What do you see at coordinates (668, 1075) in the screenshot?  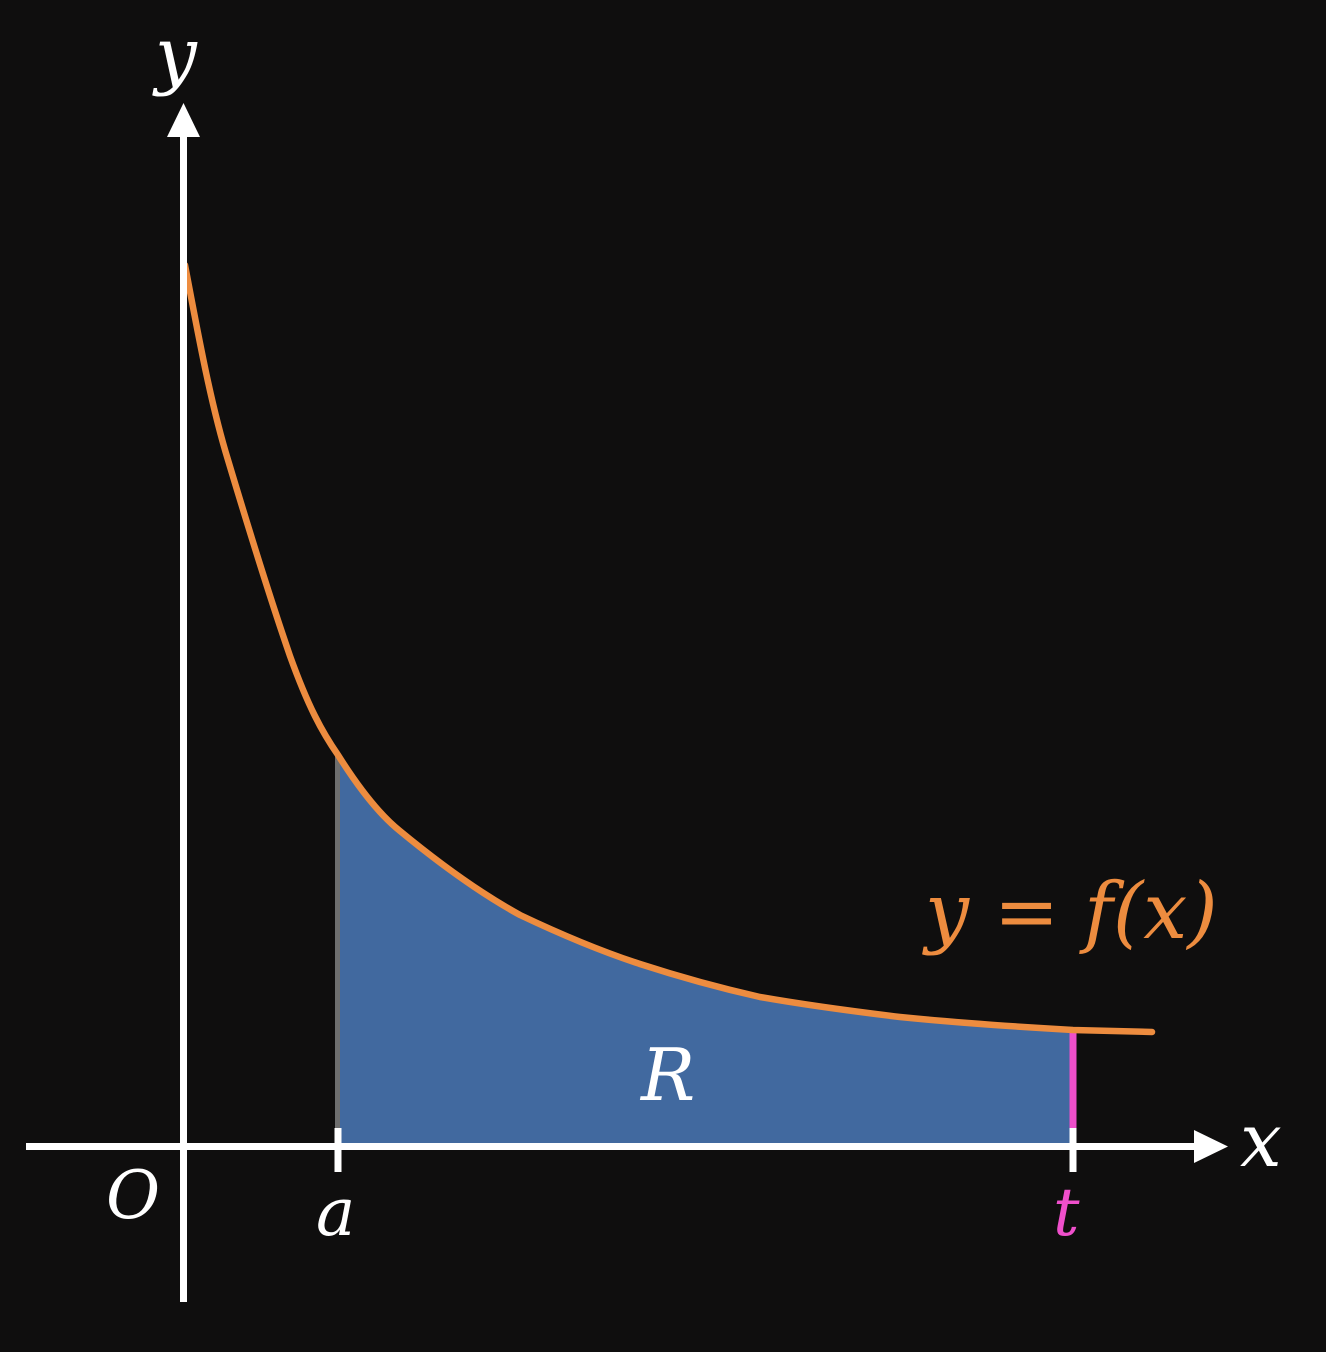 I see `region-label-R: R` at bounding box center [668, 1075].